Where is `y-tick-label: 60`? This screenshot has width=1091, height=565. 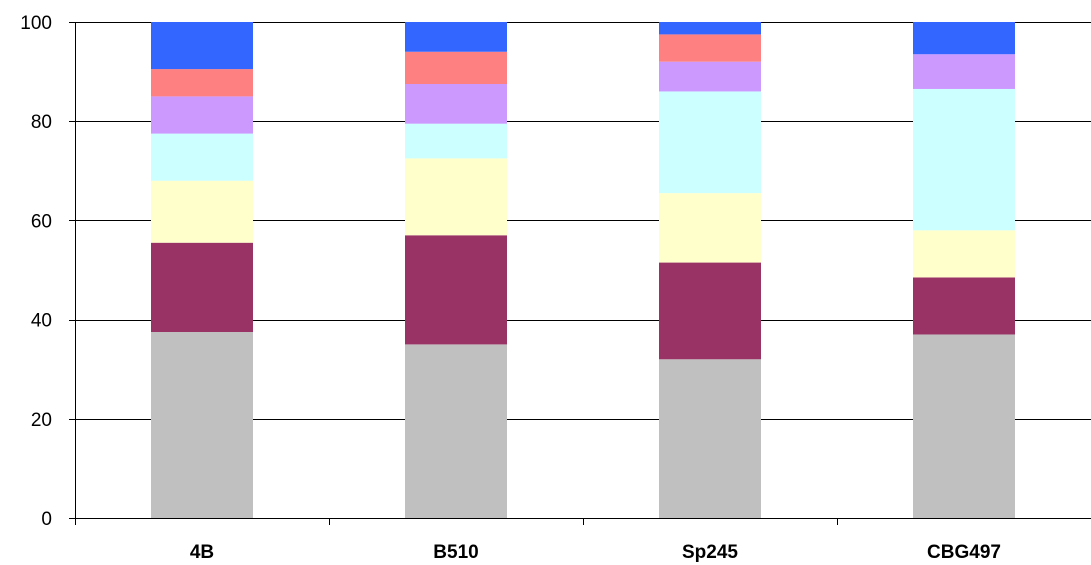
y-tick-label: 60 is located at coordinates (41, 221).